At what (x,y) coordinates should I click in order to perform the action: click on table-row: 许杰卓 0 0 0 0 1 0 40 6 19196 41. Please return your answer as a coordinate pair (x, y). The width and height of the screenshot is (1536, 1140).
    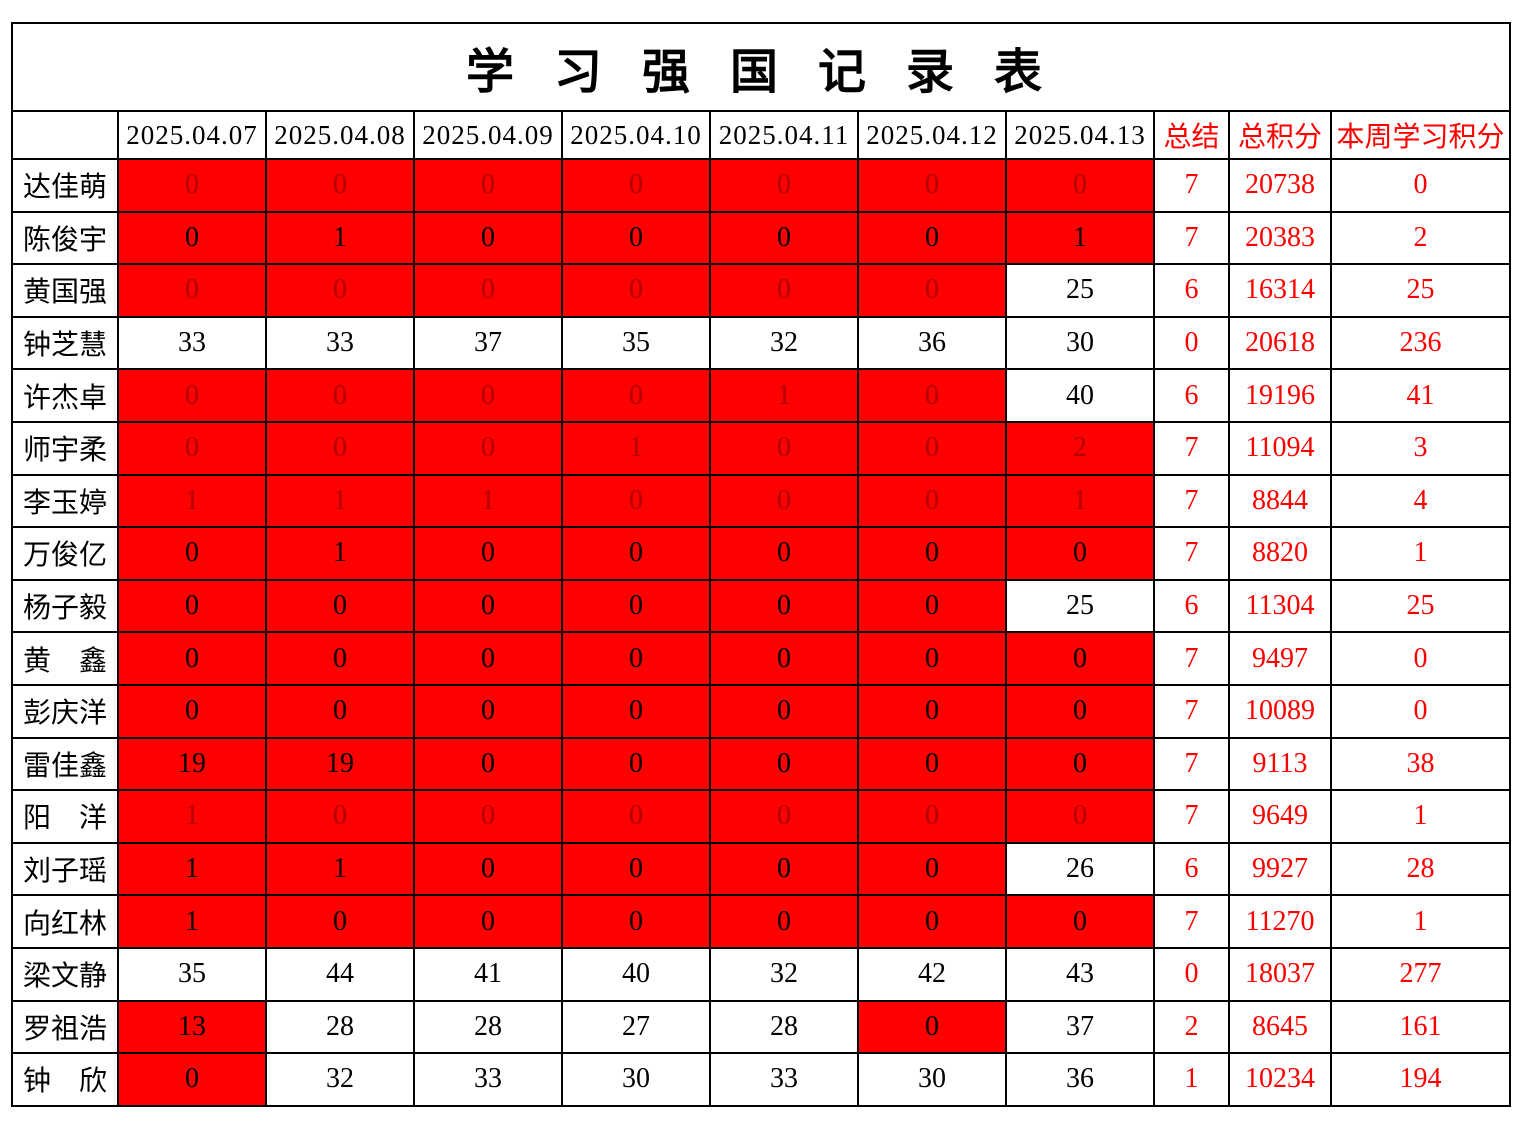
    Looking at the image, I should click on (761, 395).